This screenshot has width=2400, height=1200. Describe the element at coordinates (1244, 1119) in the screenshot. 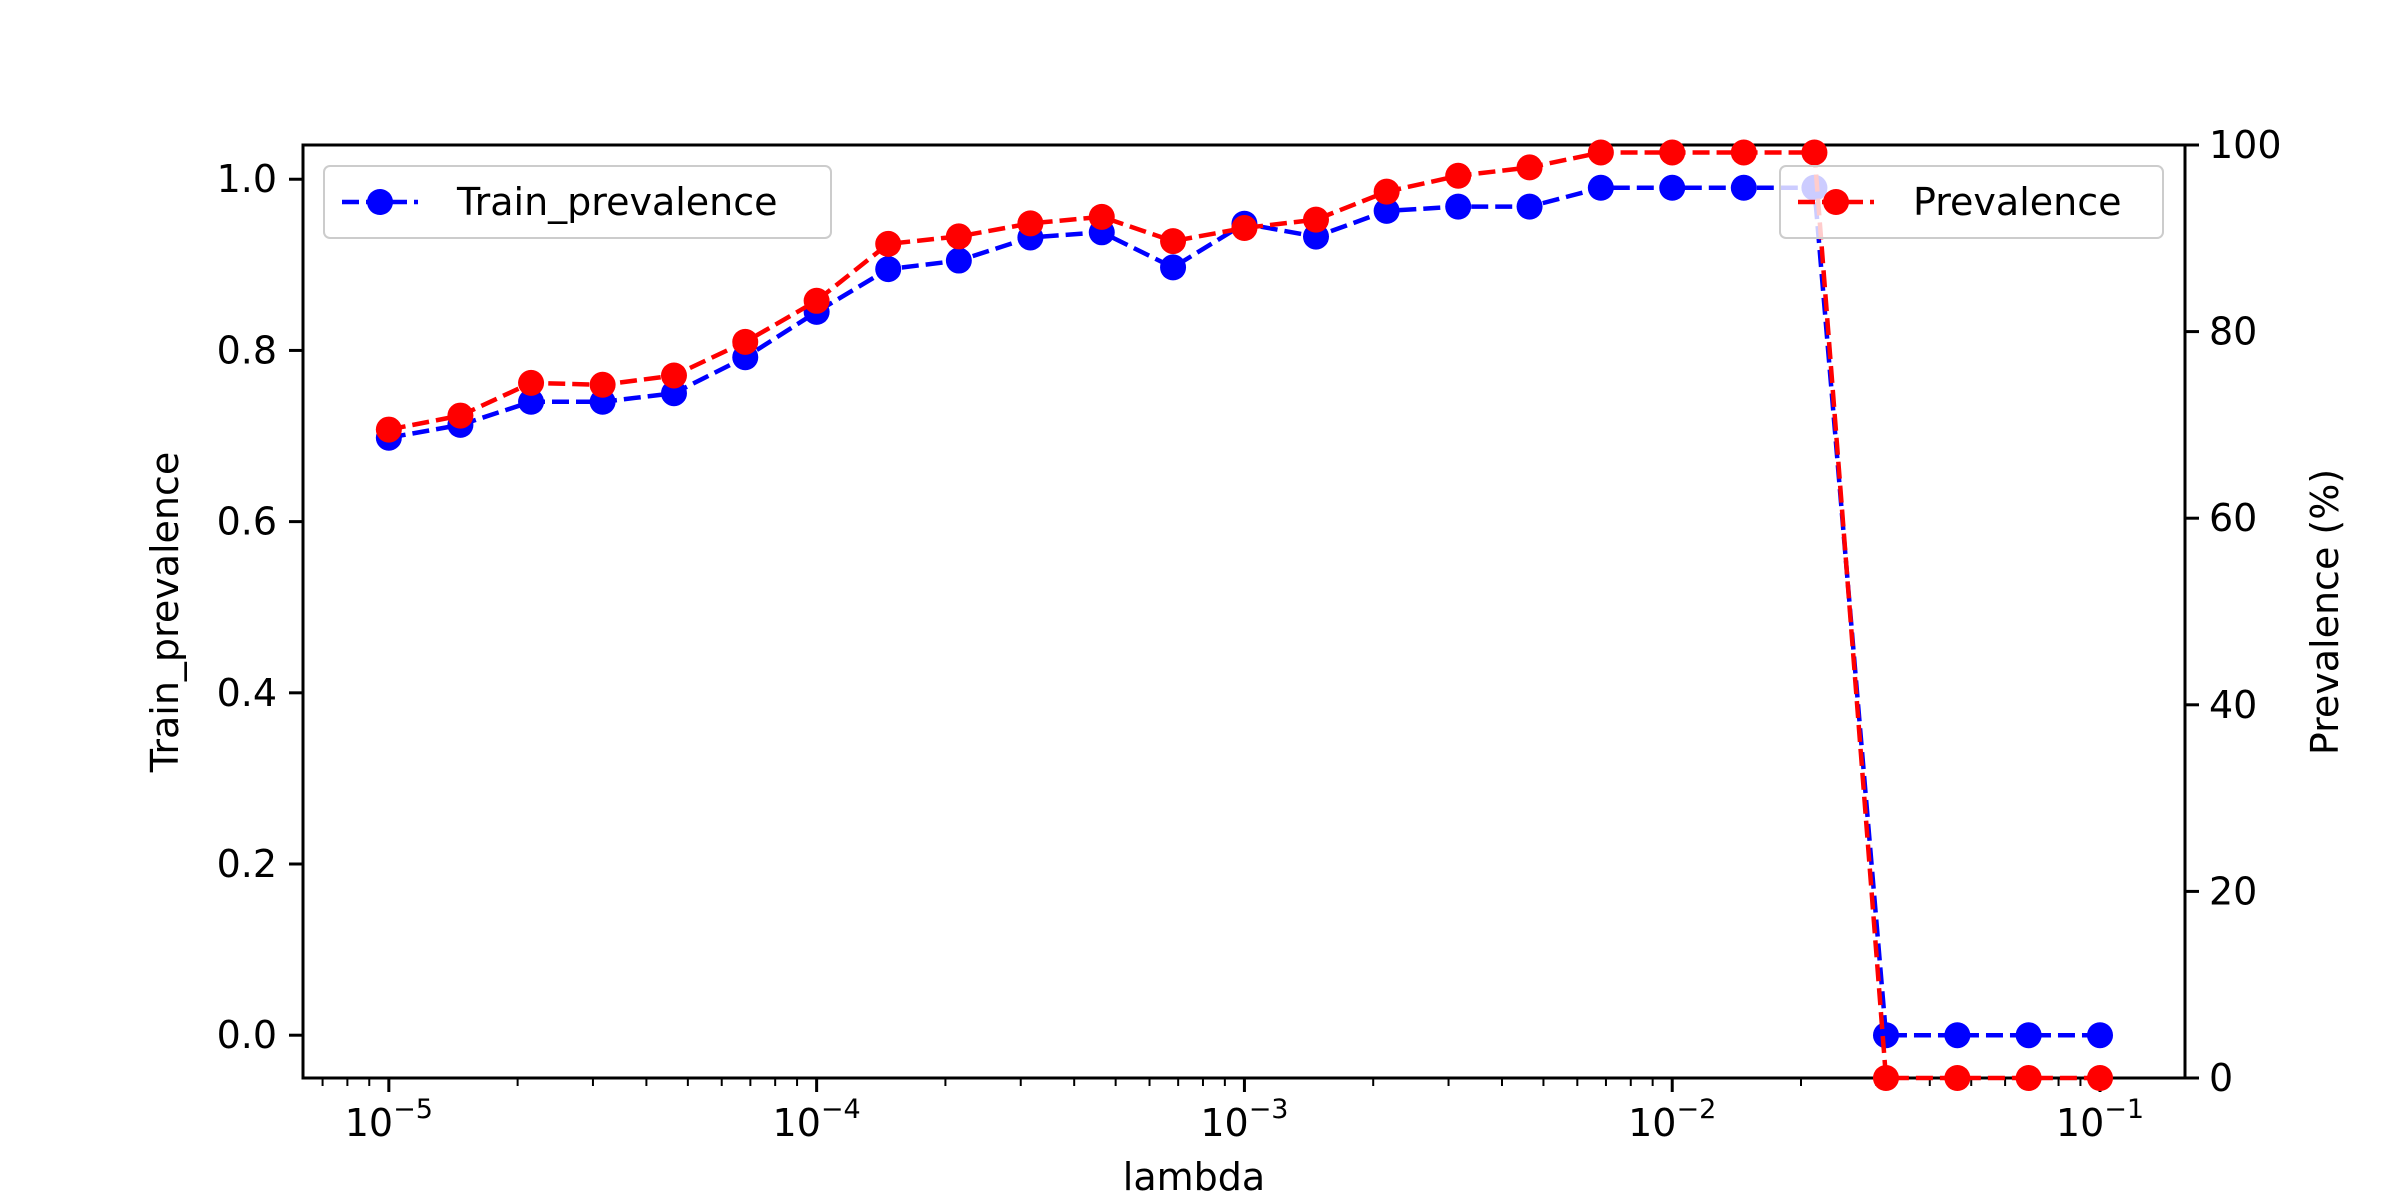

I see `x-tick-label: 10⁻³` at that location.